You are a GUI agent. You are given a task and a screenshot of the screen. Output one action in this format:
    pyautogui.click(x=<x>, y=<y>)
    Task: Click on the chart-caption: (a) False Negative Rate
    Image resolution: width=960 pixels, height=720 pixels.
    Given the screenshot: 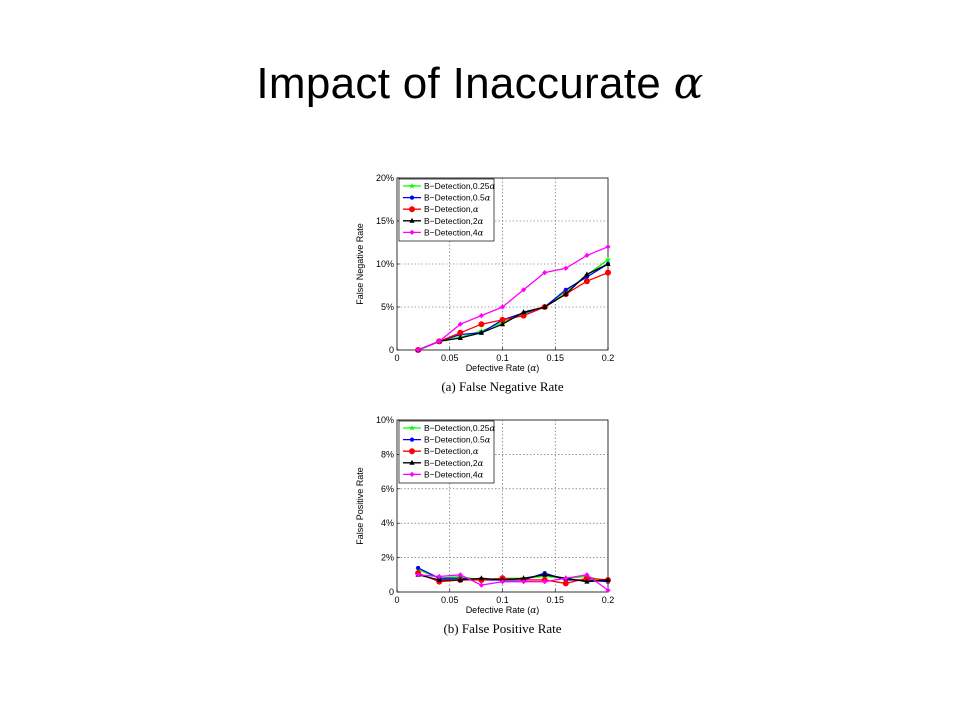 What is the action you would take?
    pyautogui.click(x=502, y=386)
    